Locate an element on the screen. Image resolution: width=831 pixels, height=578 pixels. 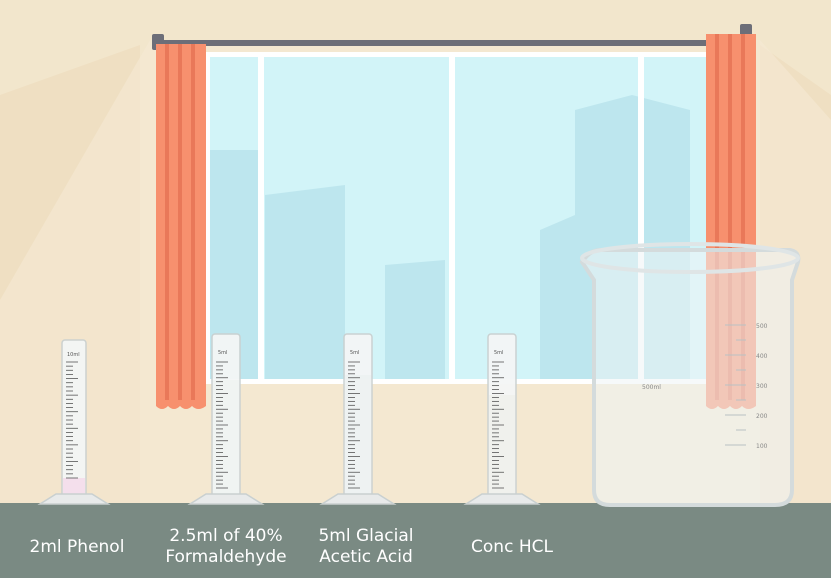
label-line: Conc HCL is located at coordinates (512, 547).